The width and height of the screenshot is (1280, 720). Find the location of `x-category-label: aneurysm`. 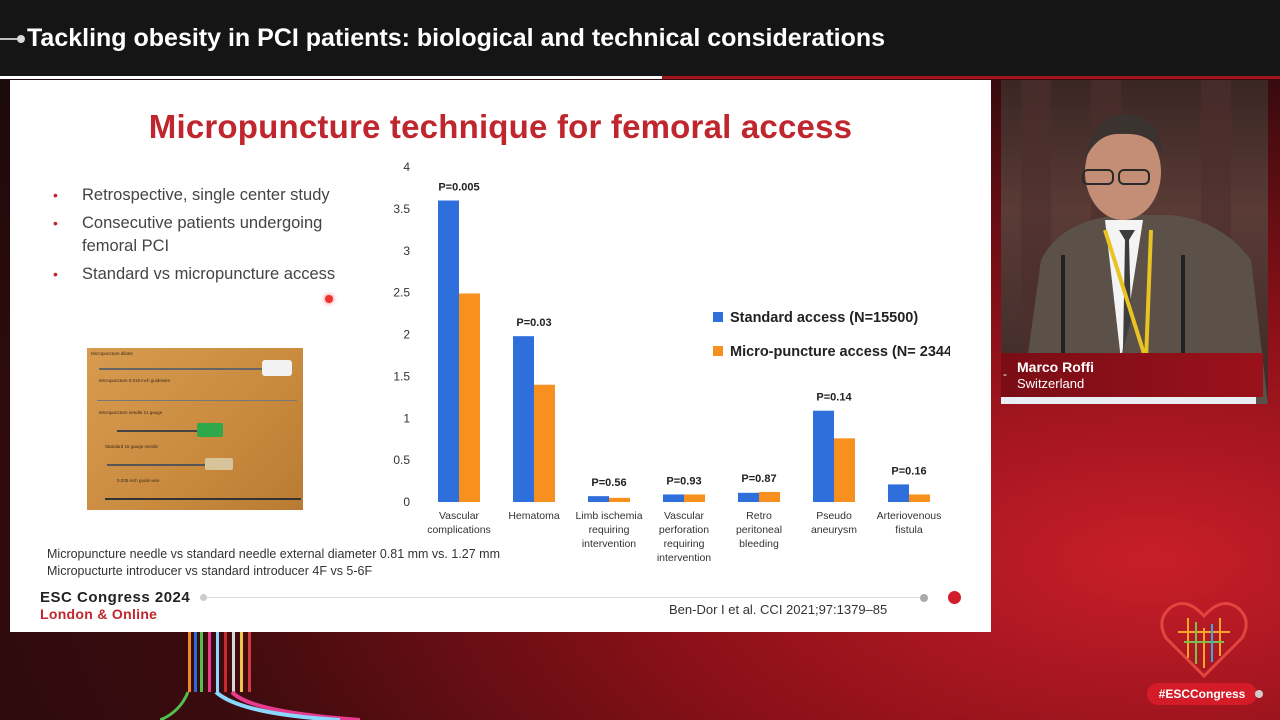

x-category-label: aneurysm is located at coordinates (834, 530).